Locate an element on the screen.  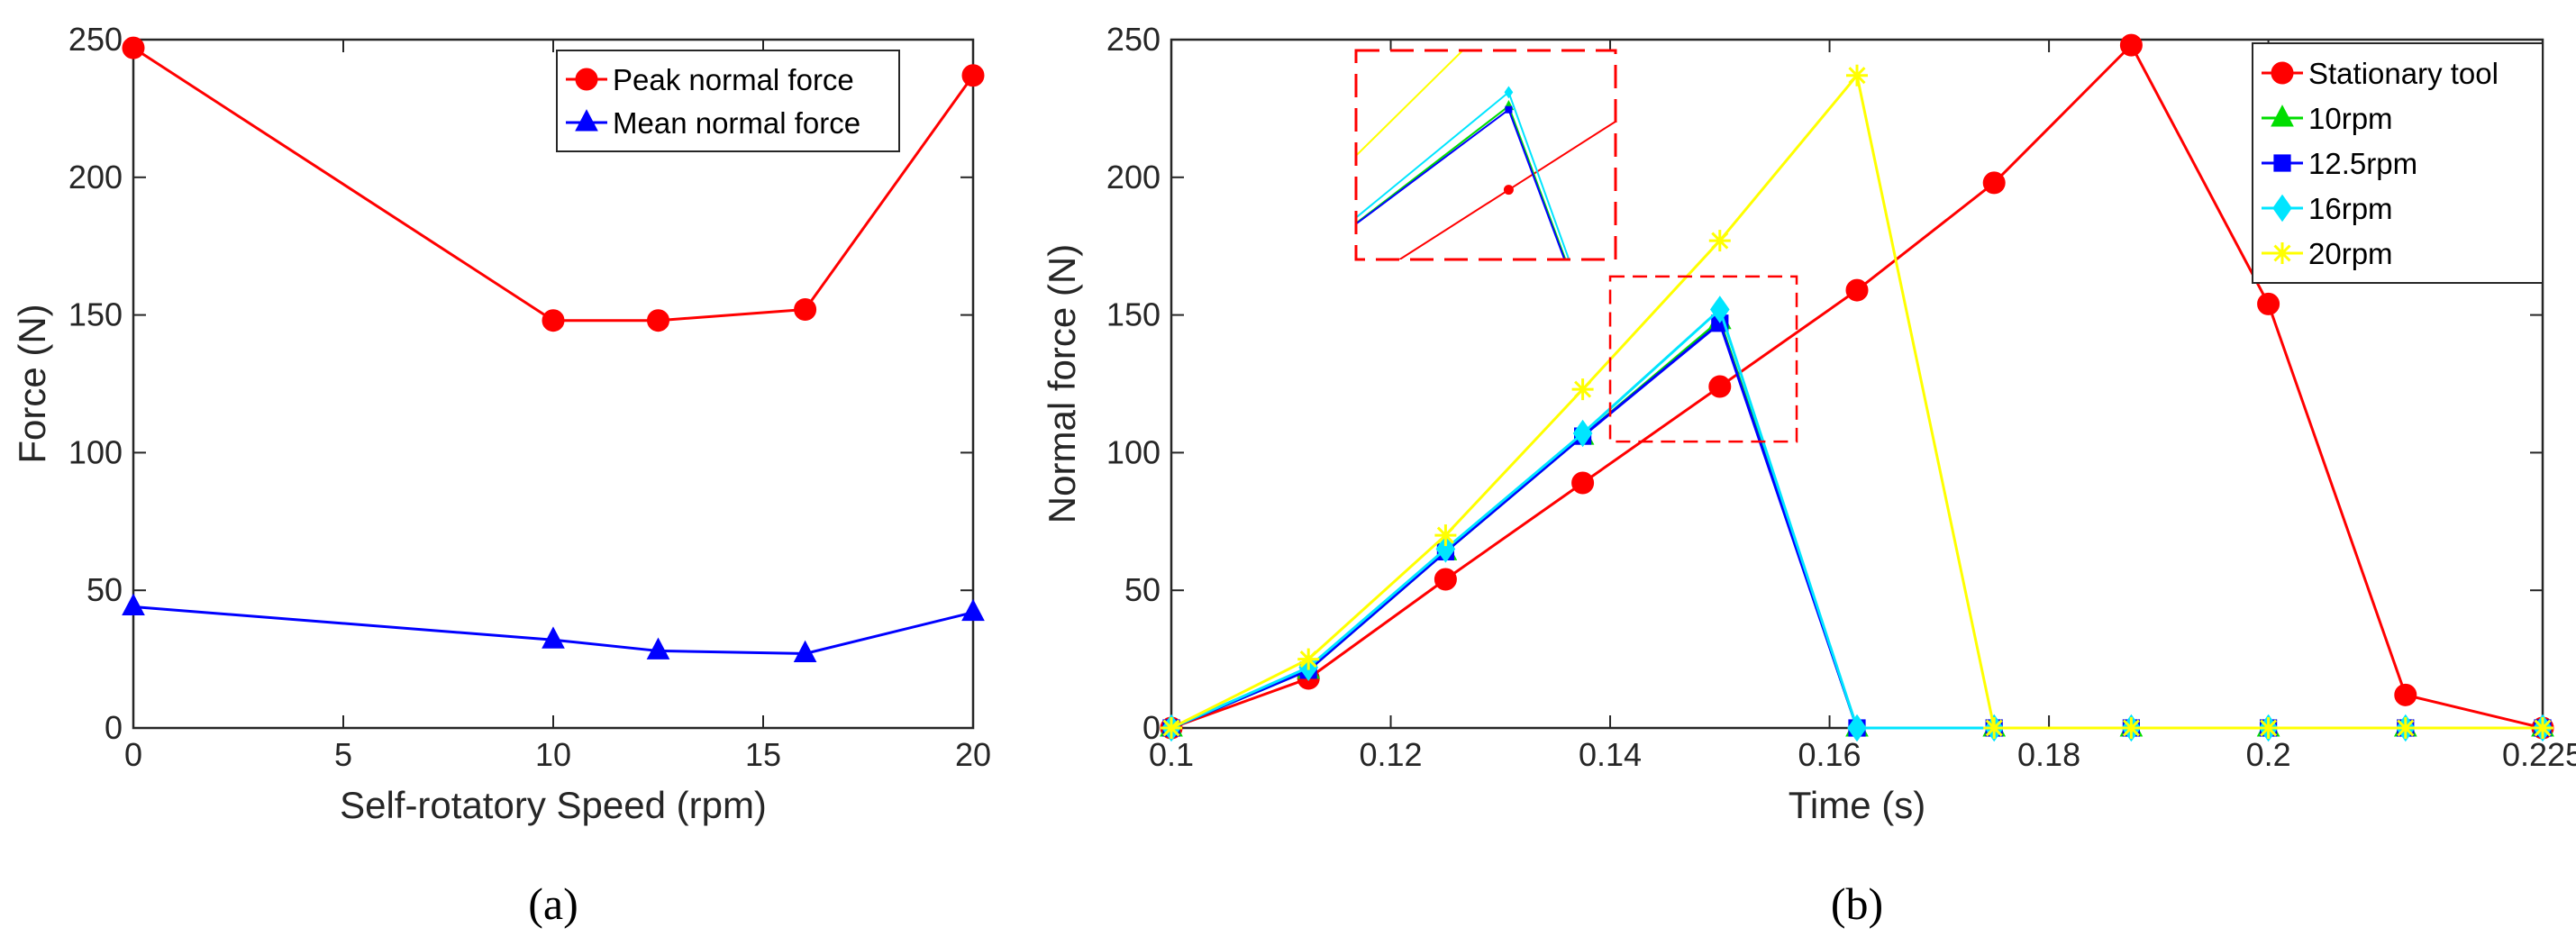
chart-b-legend-marker-4-stroke is located at coordinates (2282, 253).